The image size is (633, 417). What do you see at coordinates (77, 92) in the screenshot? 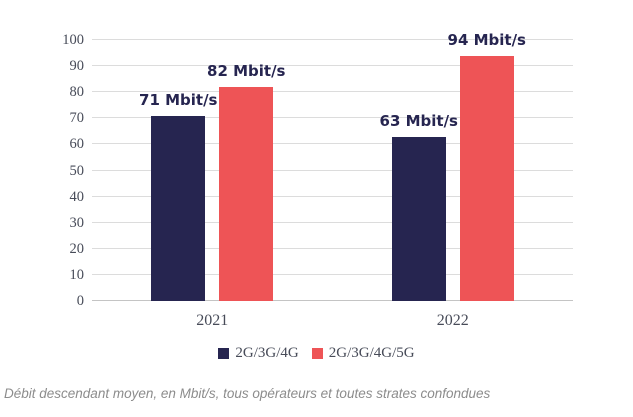
I see `y-tick-label-80: 80` at bounding box center [77, 92].